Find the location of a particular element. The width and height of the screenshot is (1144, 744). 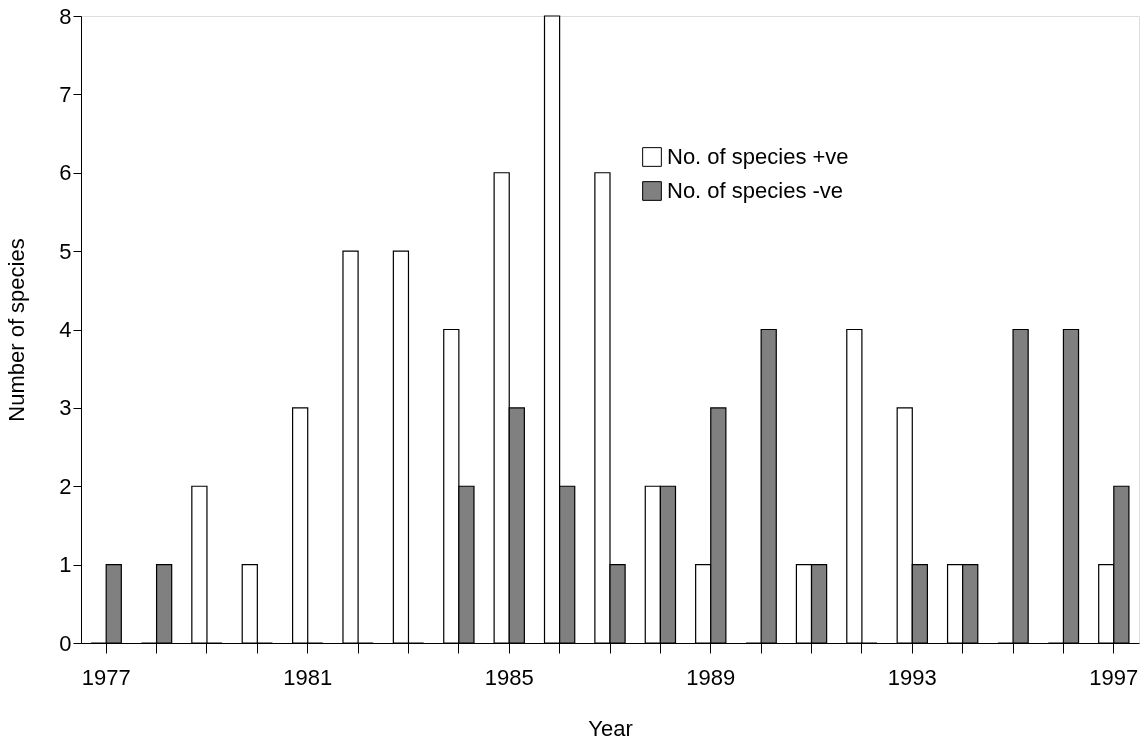

y-tick-label: 6 is located at coordinates (65, 173).